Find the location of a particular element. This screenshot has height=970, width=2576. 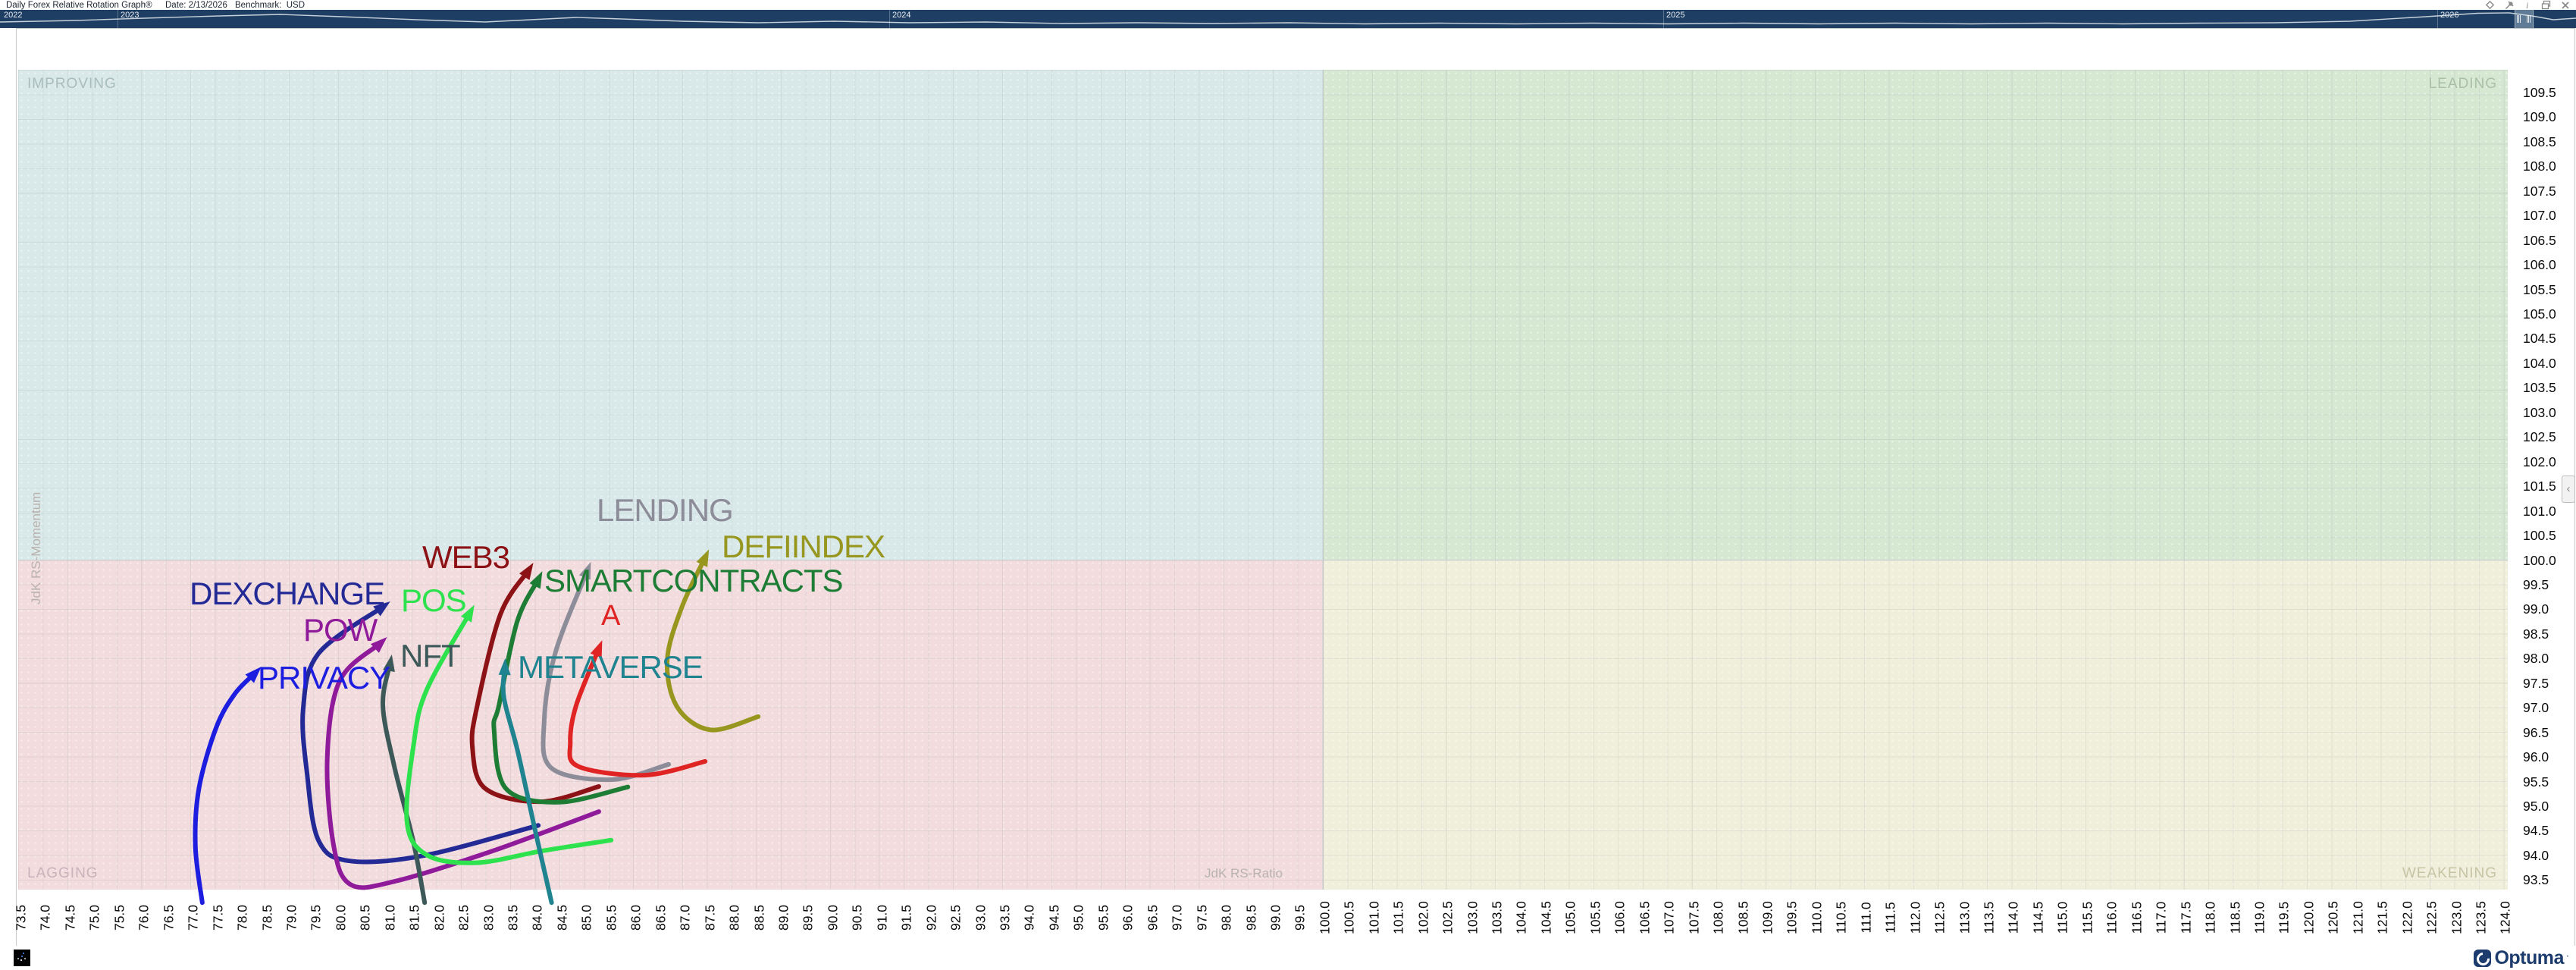

range-grip-right is located at coordinates (2529, 19).